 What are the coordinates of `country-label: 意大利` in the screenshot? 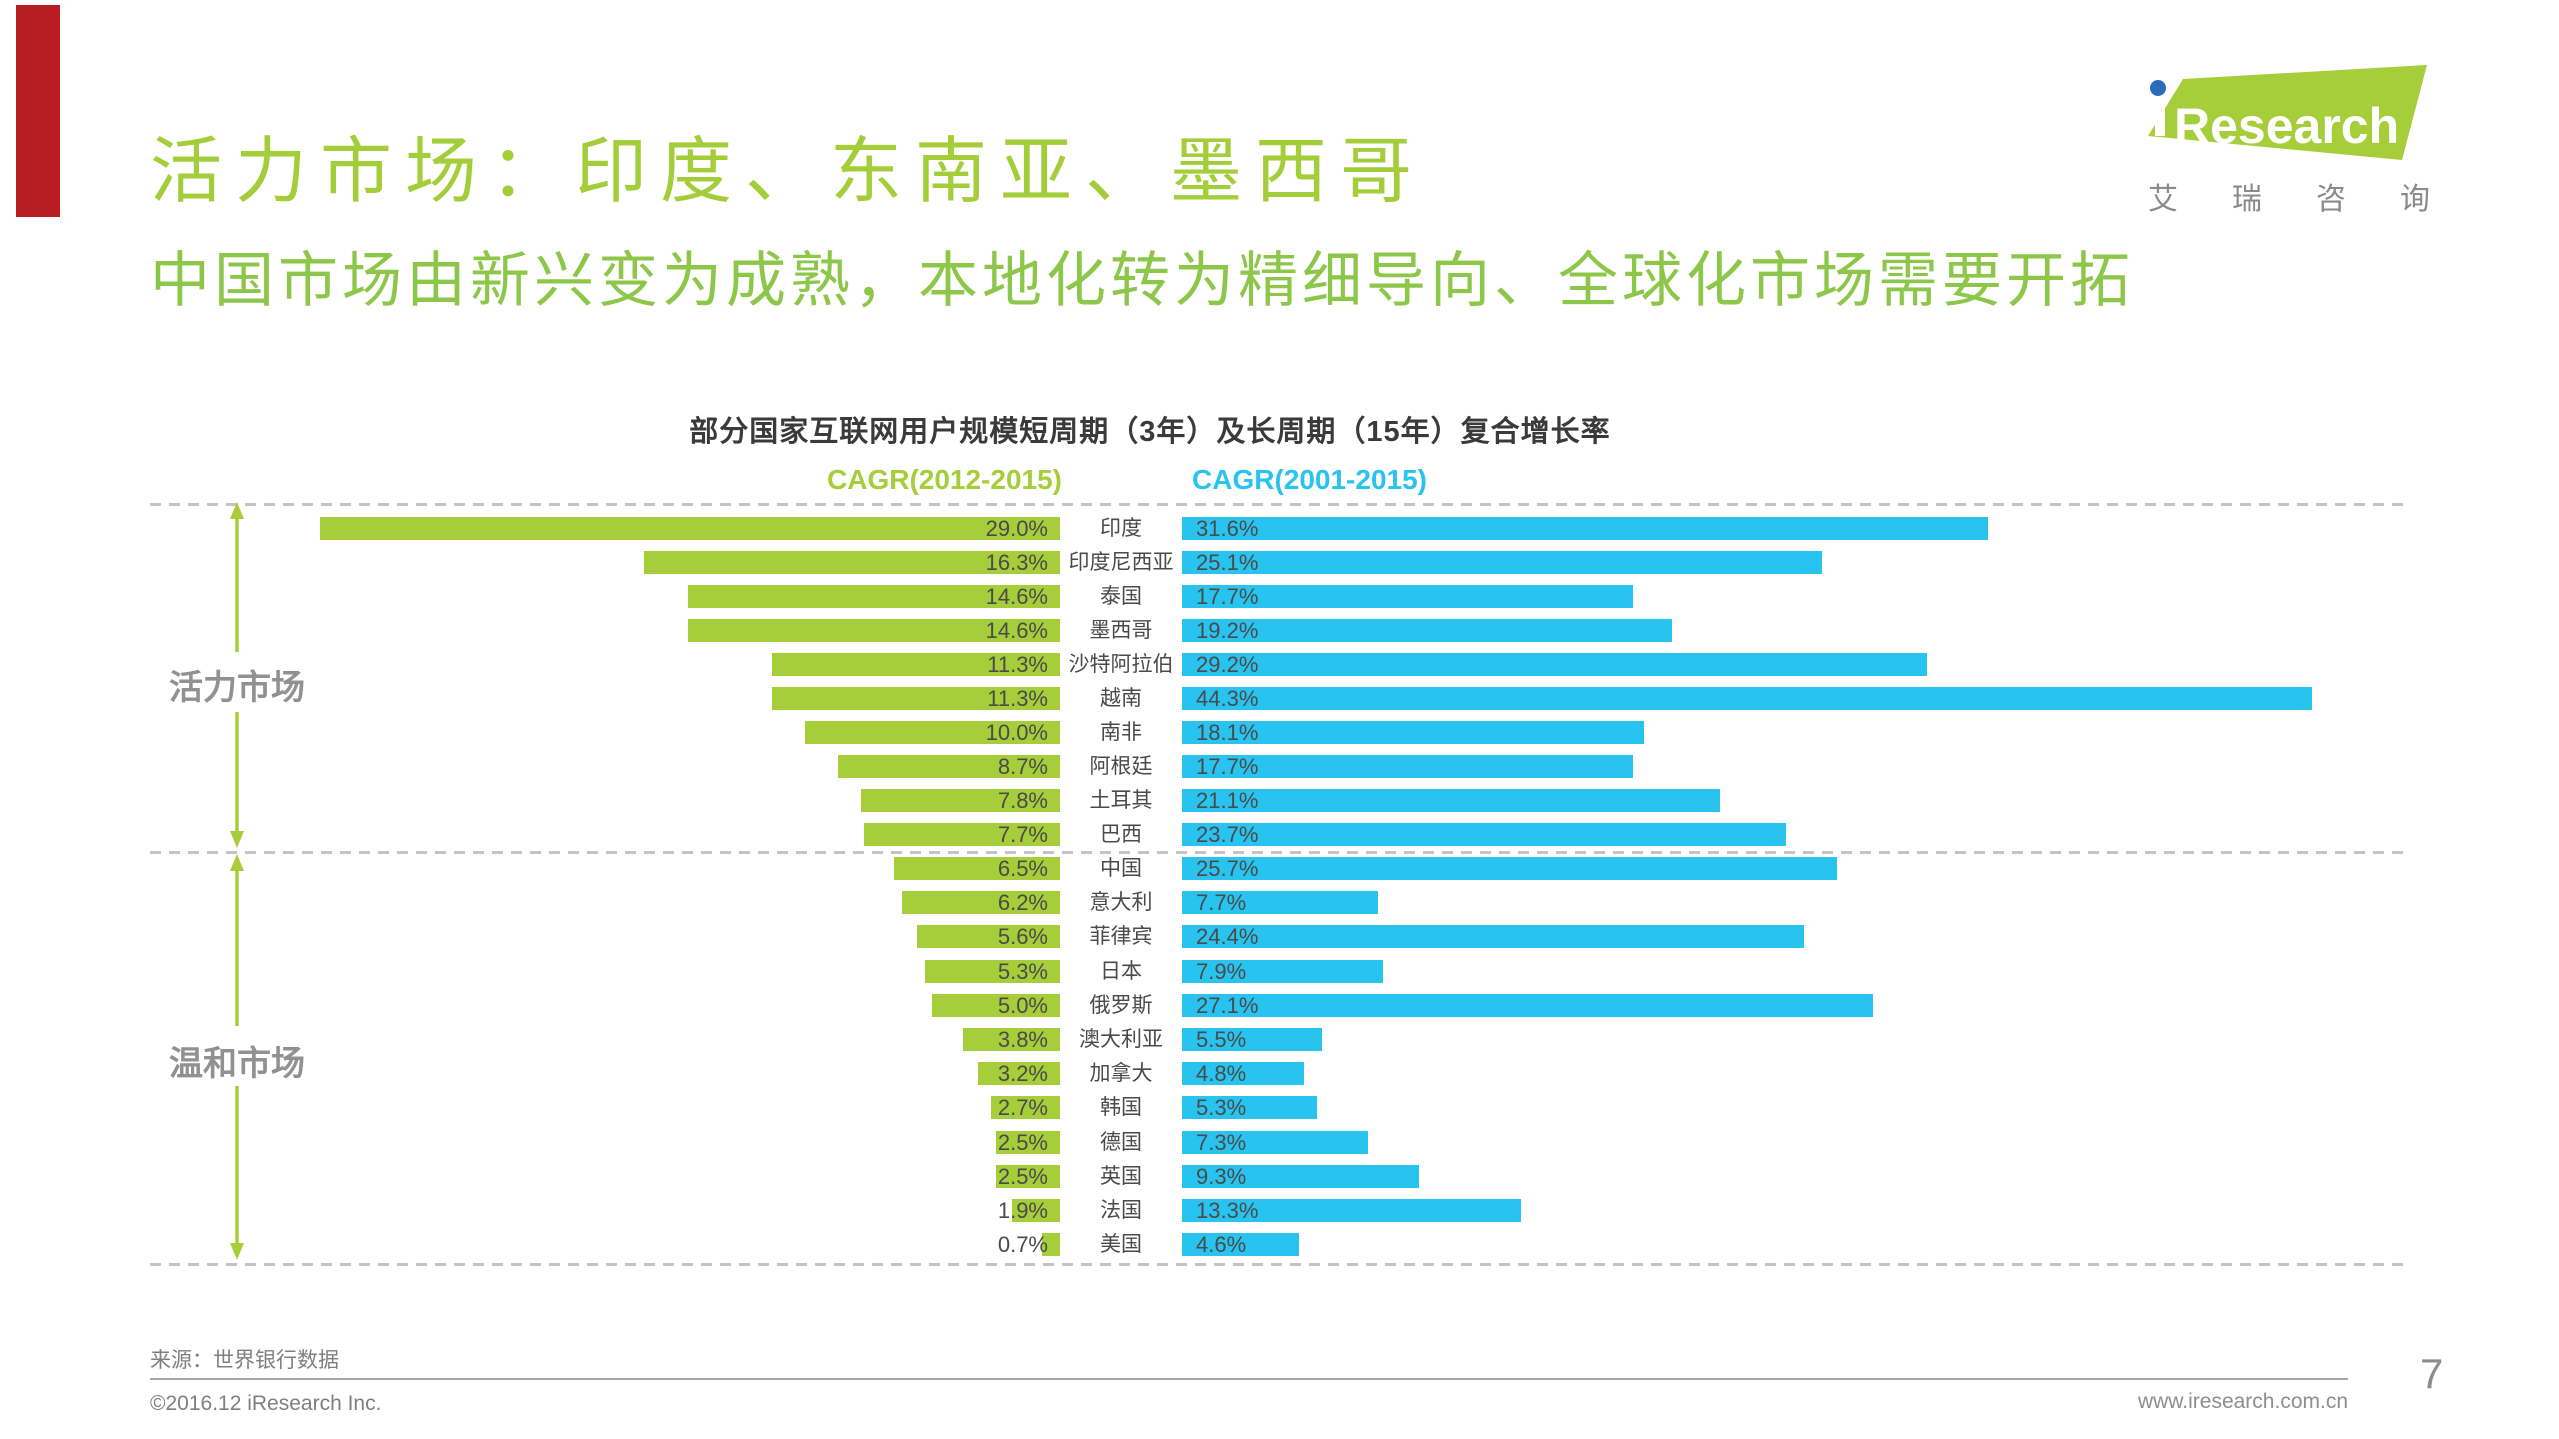 It's located at (1121, 903).